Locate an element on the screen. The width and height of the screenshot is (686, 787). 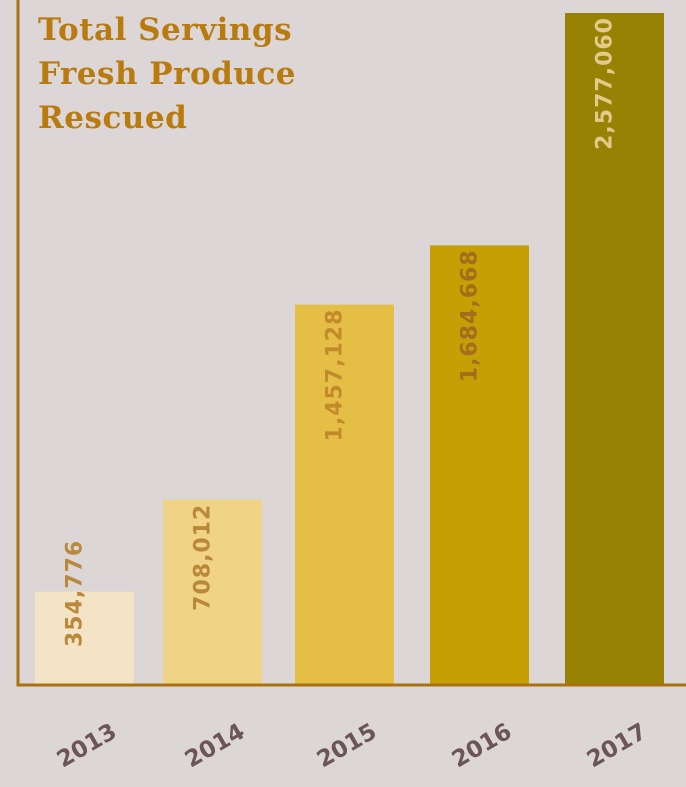
value-label-2014: 708,012 is located at coordinates (203, 557).